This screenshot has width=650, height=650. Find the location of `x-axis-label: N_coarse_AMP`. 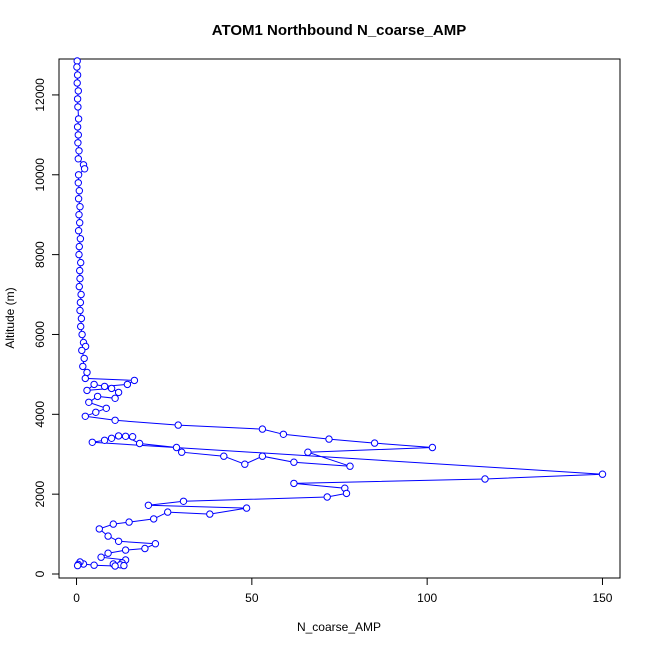

x-axis-label: N_coarse_AMP is located at coordinates (339, 627).